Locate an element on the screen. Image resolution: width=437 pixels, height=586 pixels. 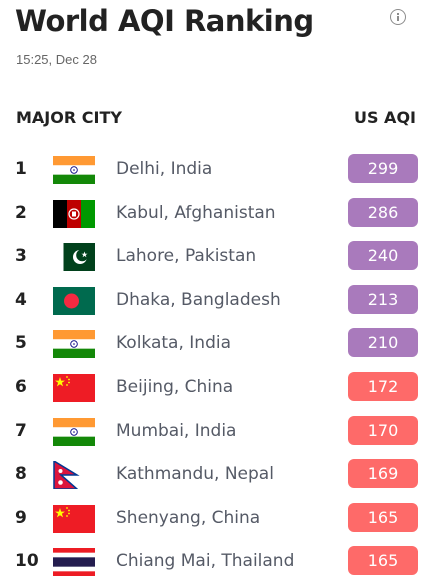
ranking-row: 7 Mumbai, India 170 is located at coordinates (218, 432).